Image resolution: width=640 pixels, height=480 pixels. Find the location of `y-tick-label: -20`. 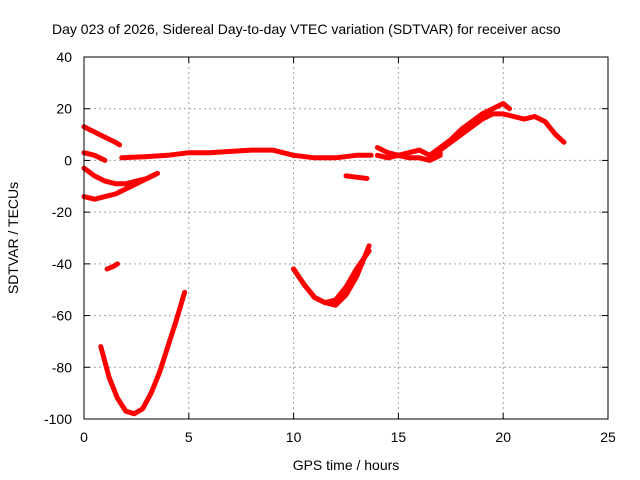

y-tick-label: -20 is located at coordinates (62, 212).